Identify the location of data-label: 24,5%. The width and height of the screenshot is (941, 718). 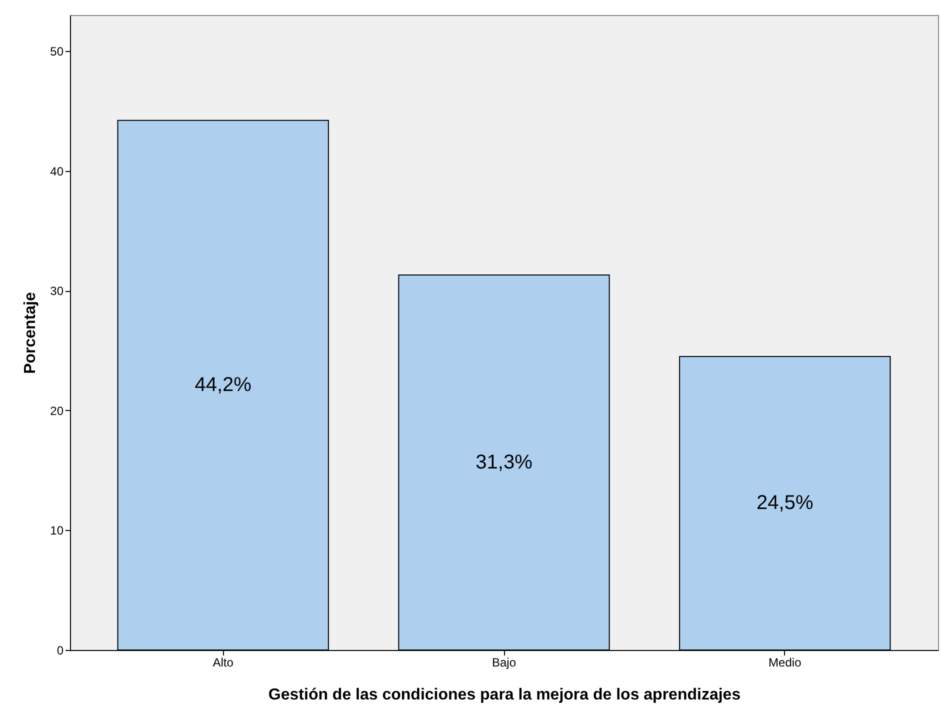
(785, 503).